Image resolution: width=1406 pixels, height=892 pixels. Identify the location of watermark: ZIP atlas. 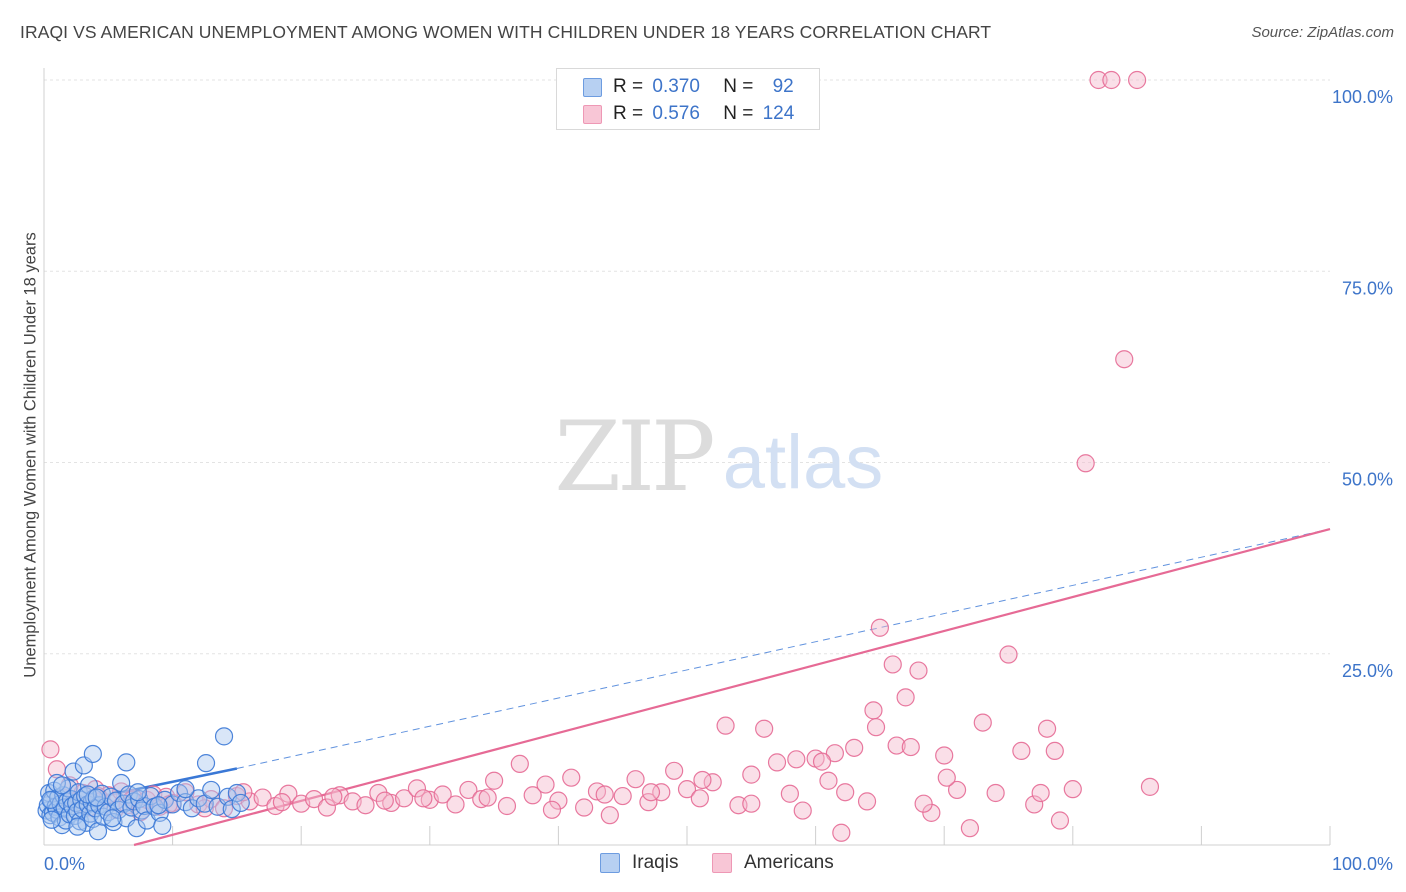
(718, 457).